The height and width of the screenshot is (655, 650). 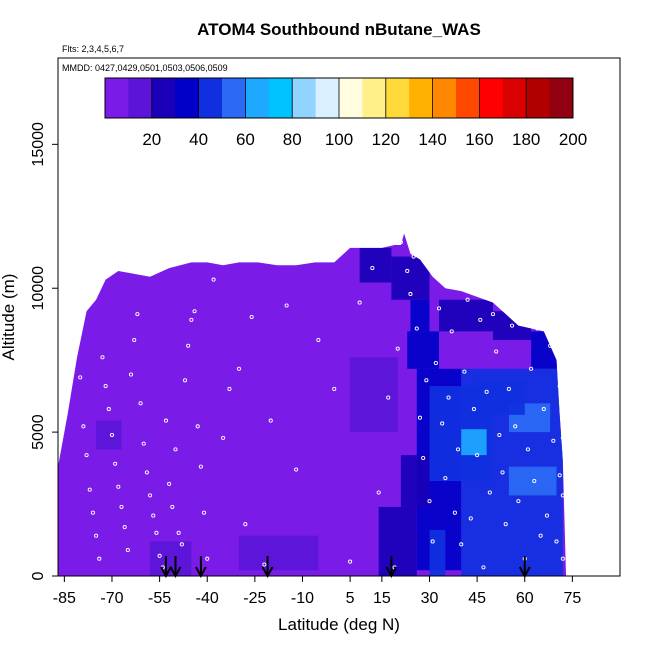 What do you see at coordinates (350, 598) in the screenshot?
I see `x-tick-label-6: 5` at bounding box center [350, 598].